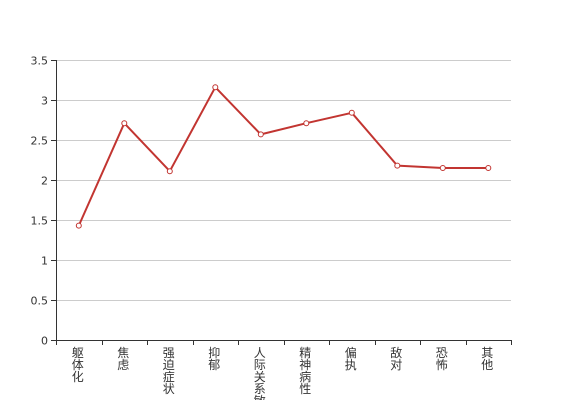  I want to click on y-tick-label: 3, so click(44, 101).